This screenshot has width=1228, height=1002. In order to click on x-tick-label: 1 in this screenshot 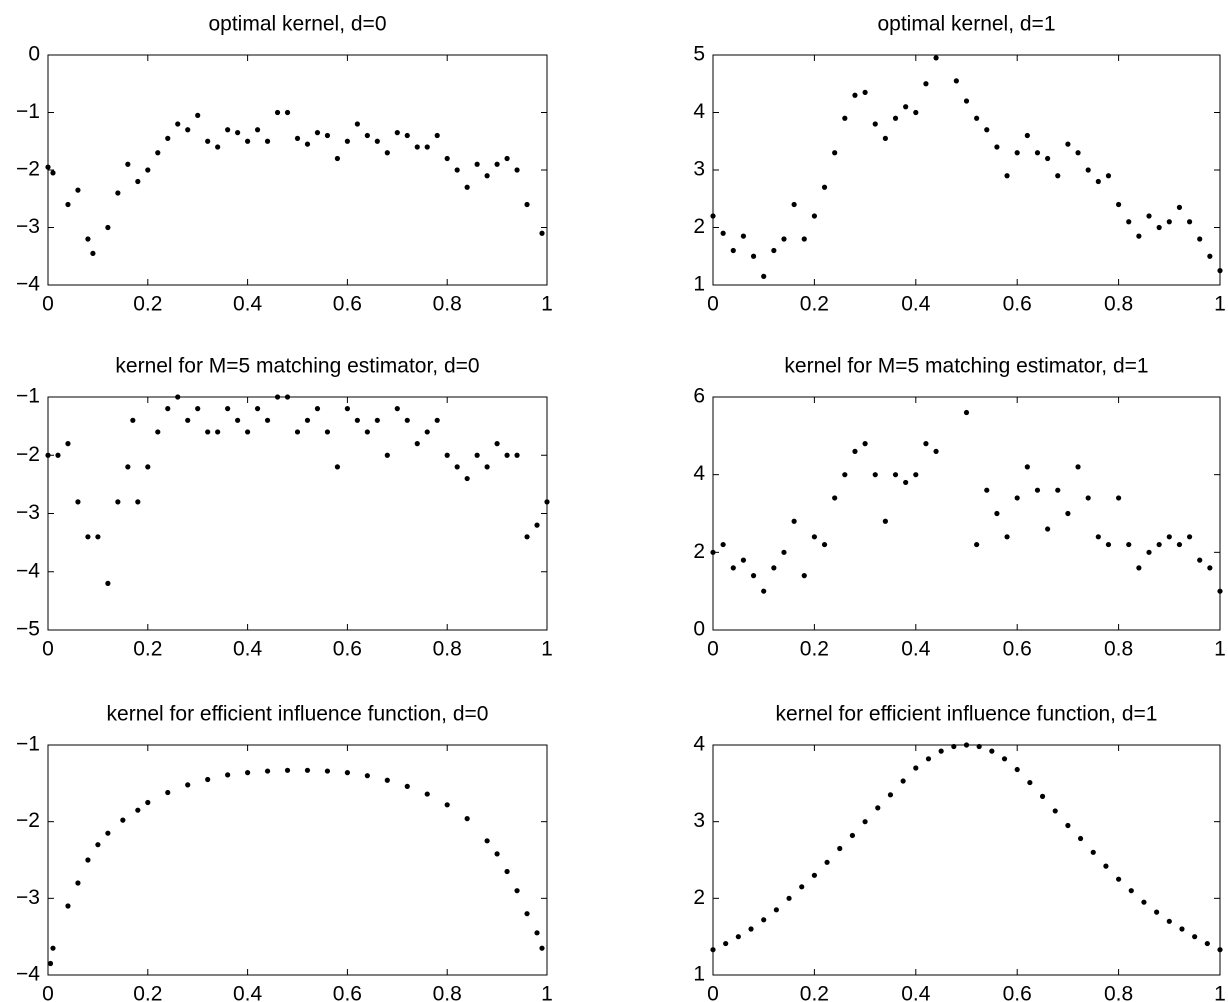, I will do `click(1220, 304)`.